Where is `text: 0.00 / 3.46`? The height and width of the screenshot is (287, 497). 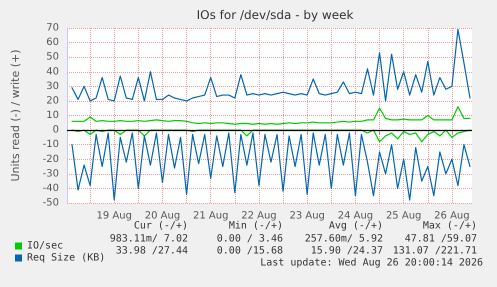
text: 0.00 / 3.46 is located at coordinates (249, 239).